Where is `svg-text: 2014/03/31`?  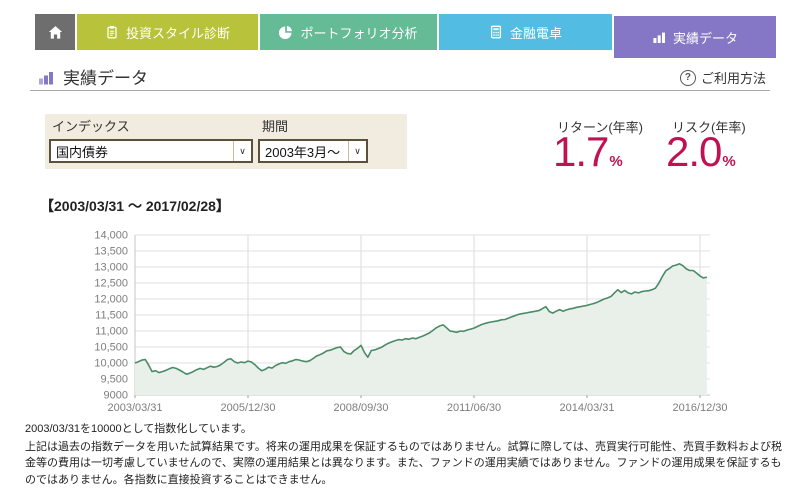
svg-text: 2014/03/31 is located at coordinates (586, 408).